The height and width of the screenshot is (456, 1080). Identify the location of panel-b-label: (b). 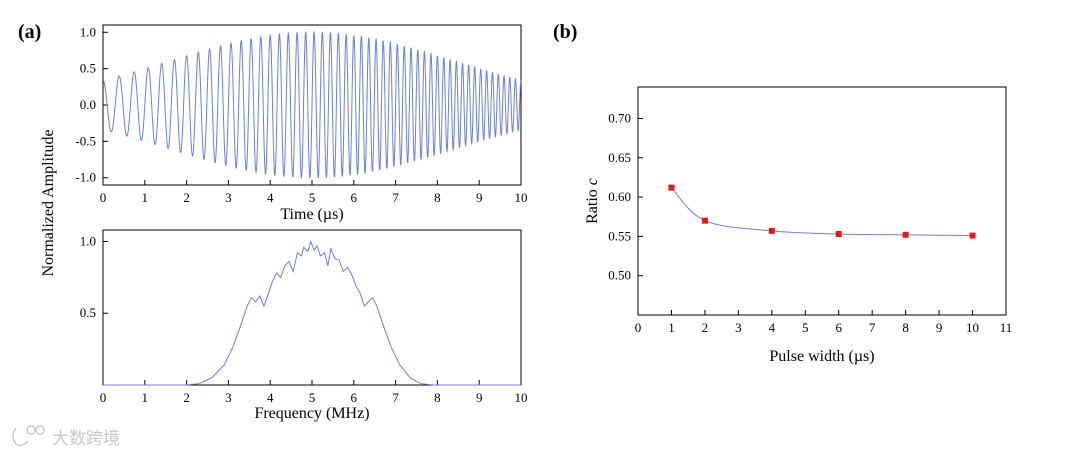
(565, 32).